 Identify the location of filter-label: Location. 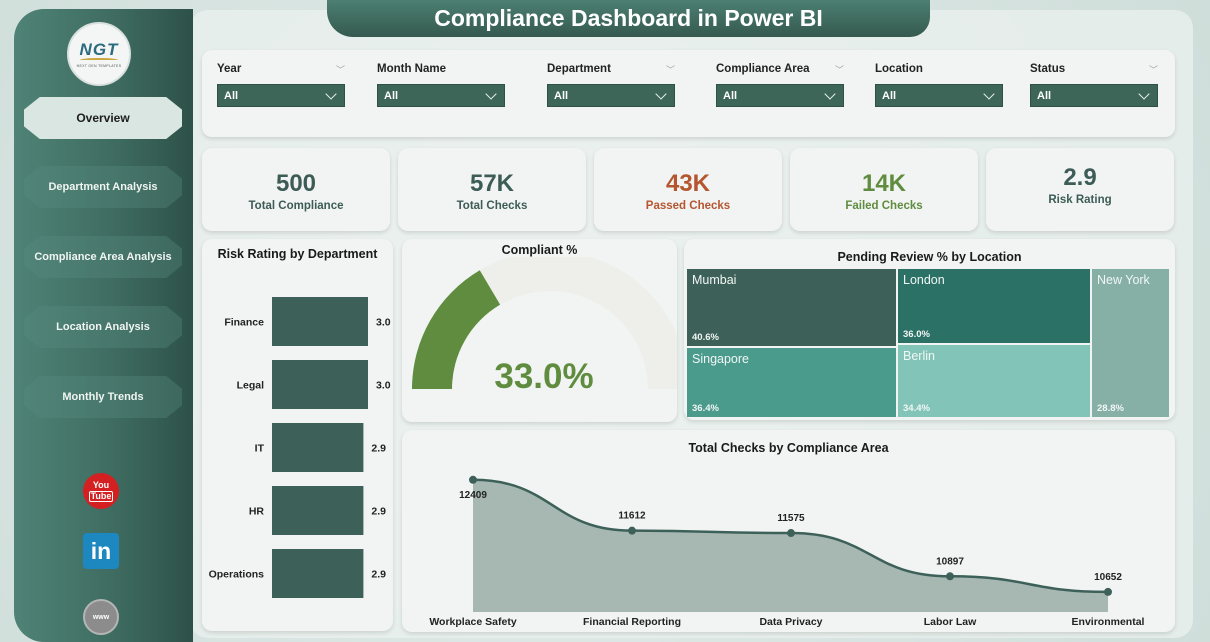
(899, 69).